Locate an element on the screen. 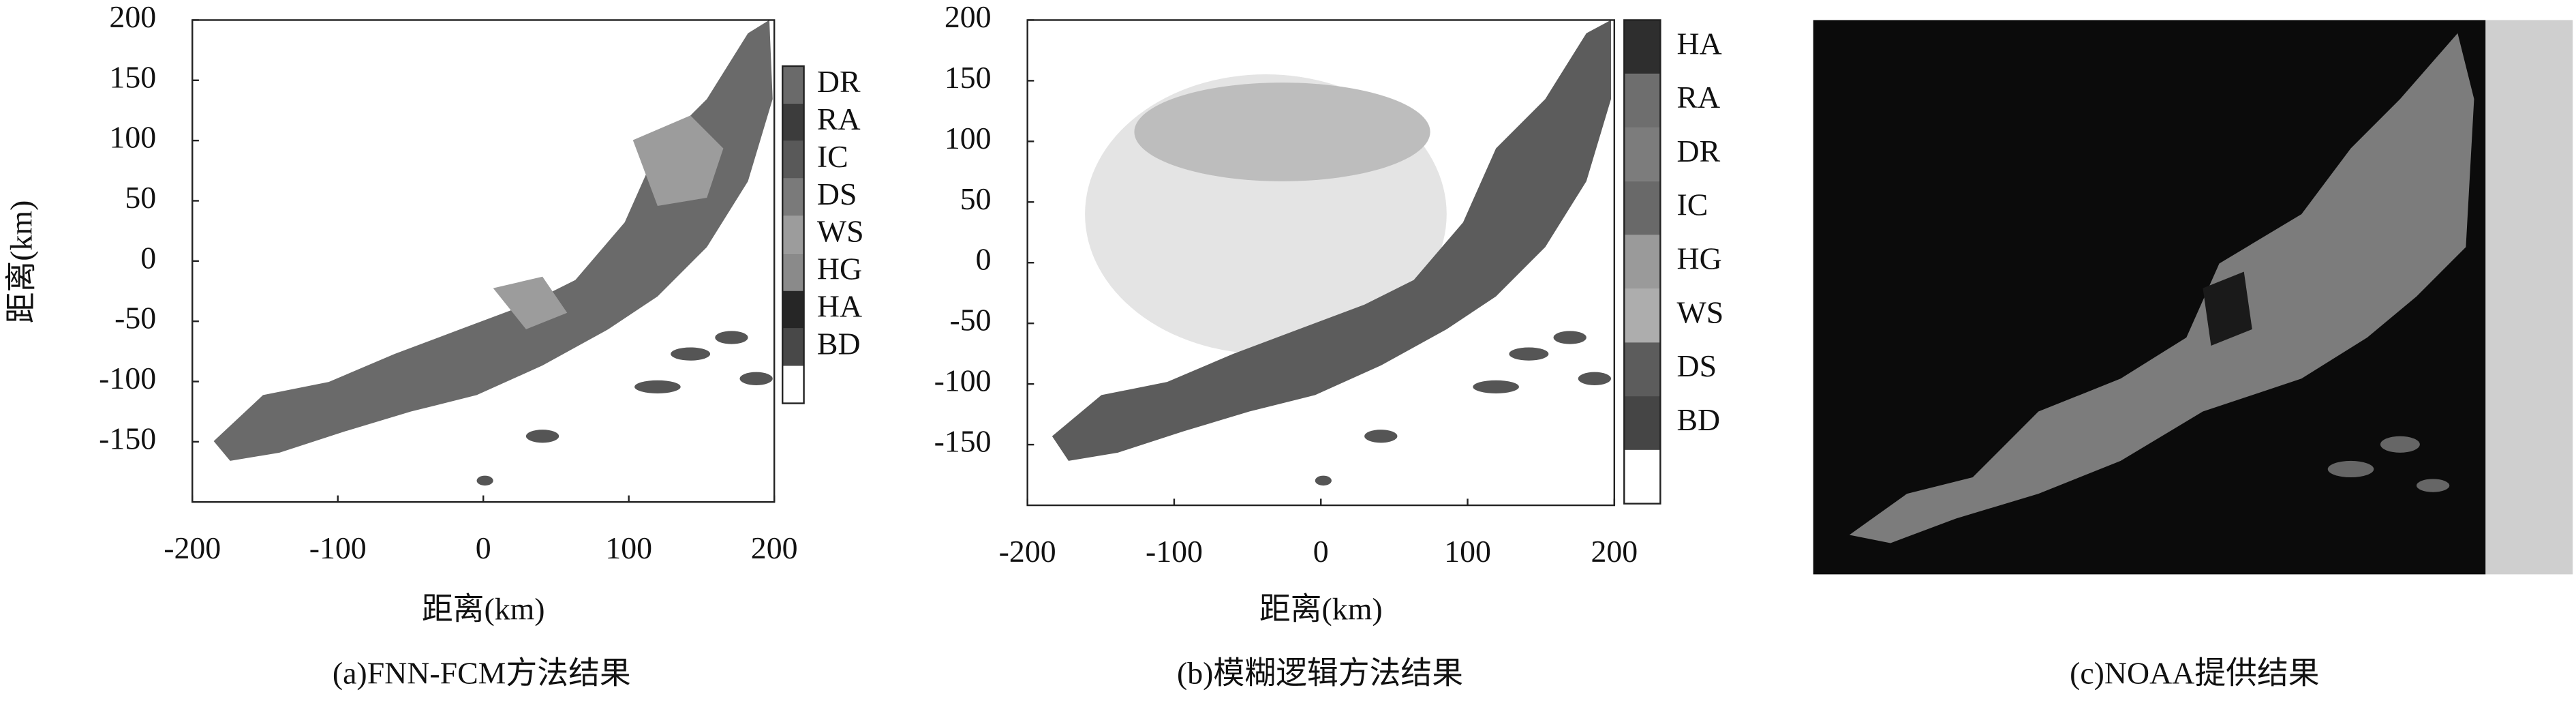 The image size is (2576, 703). echo-a is located at coordinates (493, 253).